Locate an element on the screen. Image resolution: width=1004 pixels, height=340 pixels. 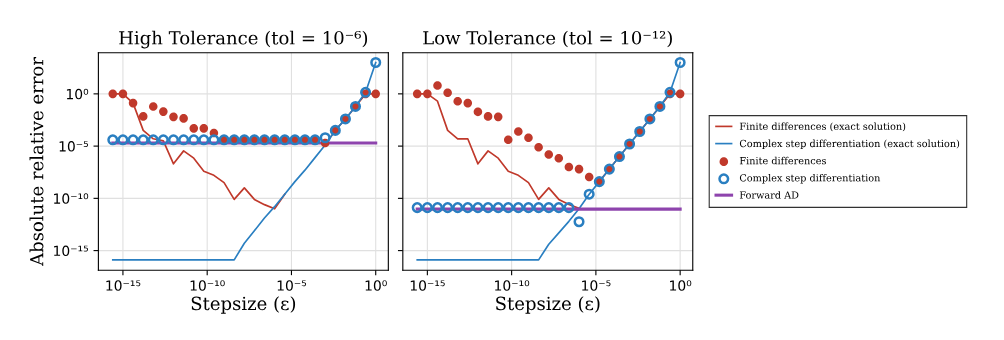
legend-label: Complex step differentiation is located at coordinates (810, 178).